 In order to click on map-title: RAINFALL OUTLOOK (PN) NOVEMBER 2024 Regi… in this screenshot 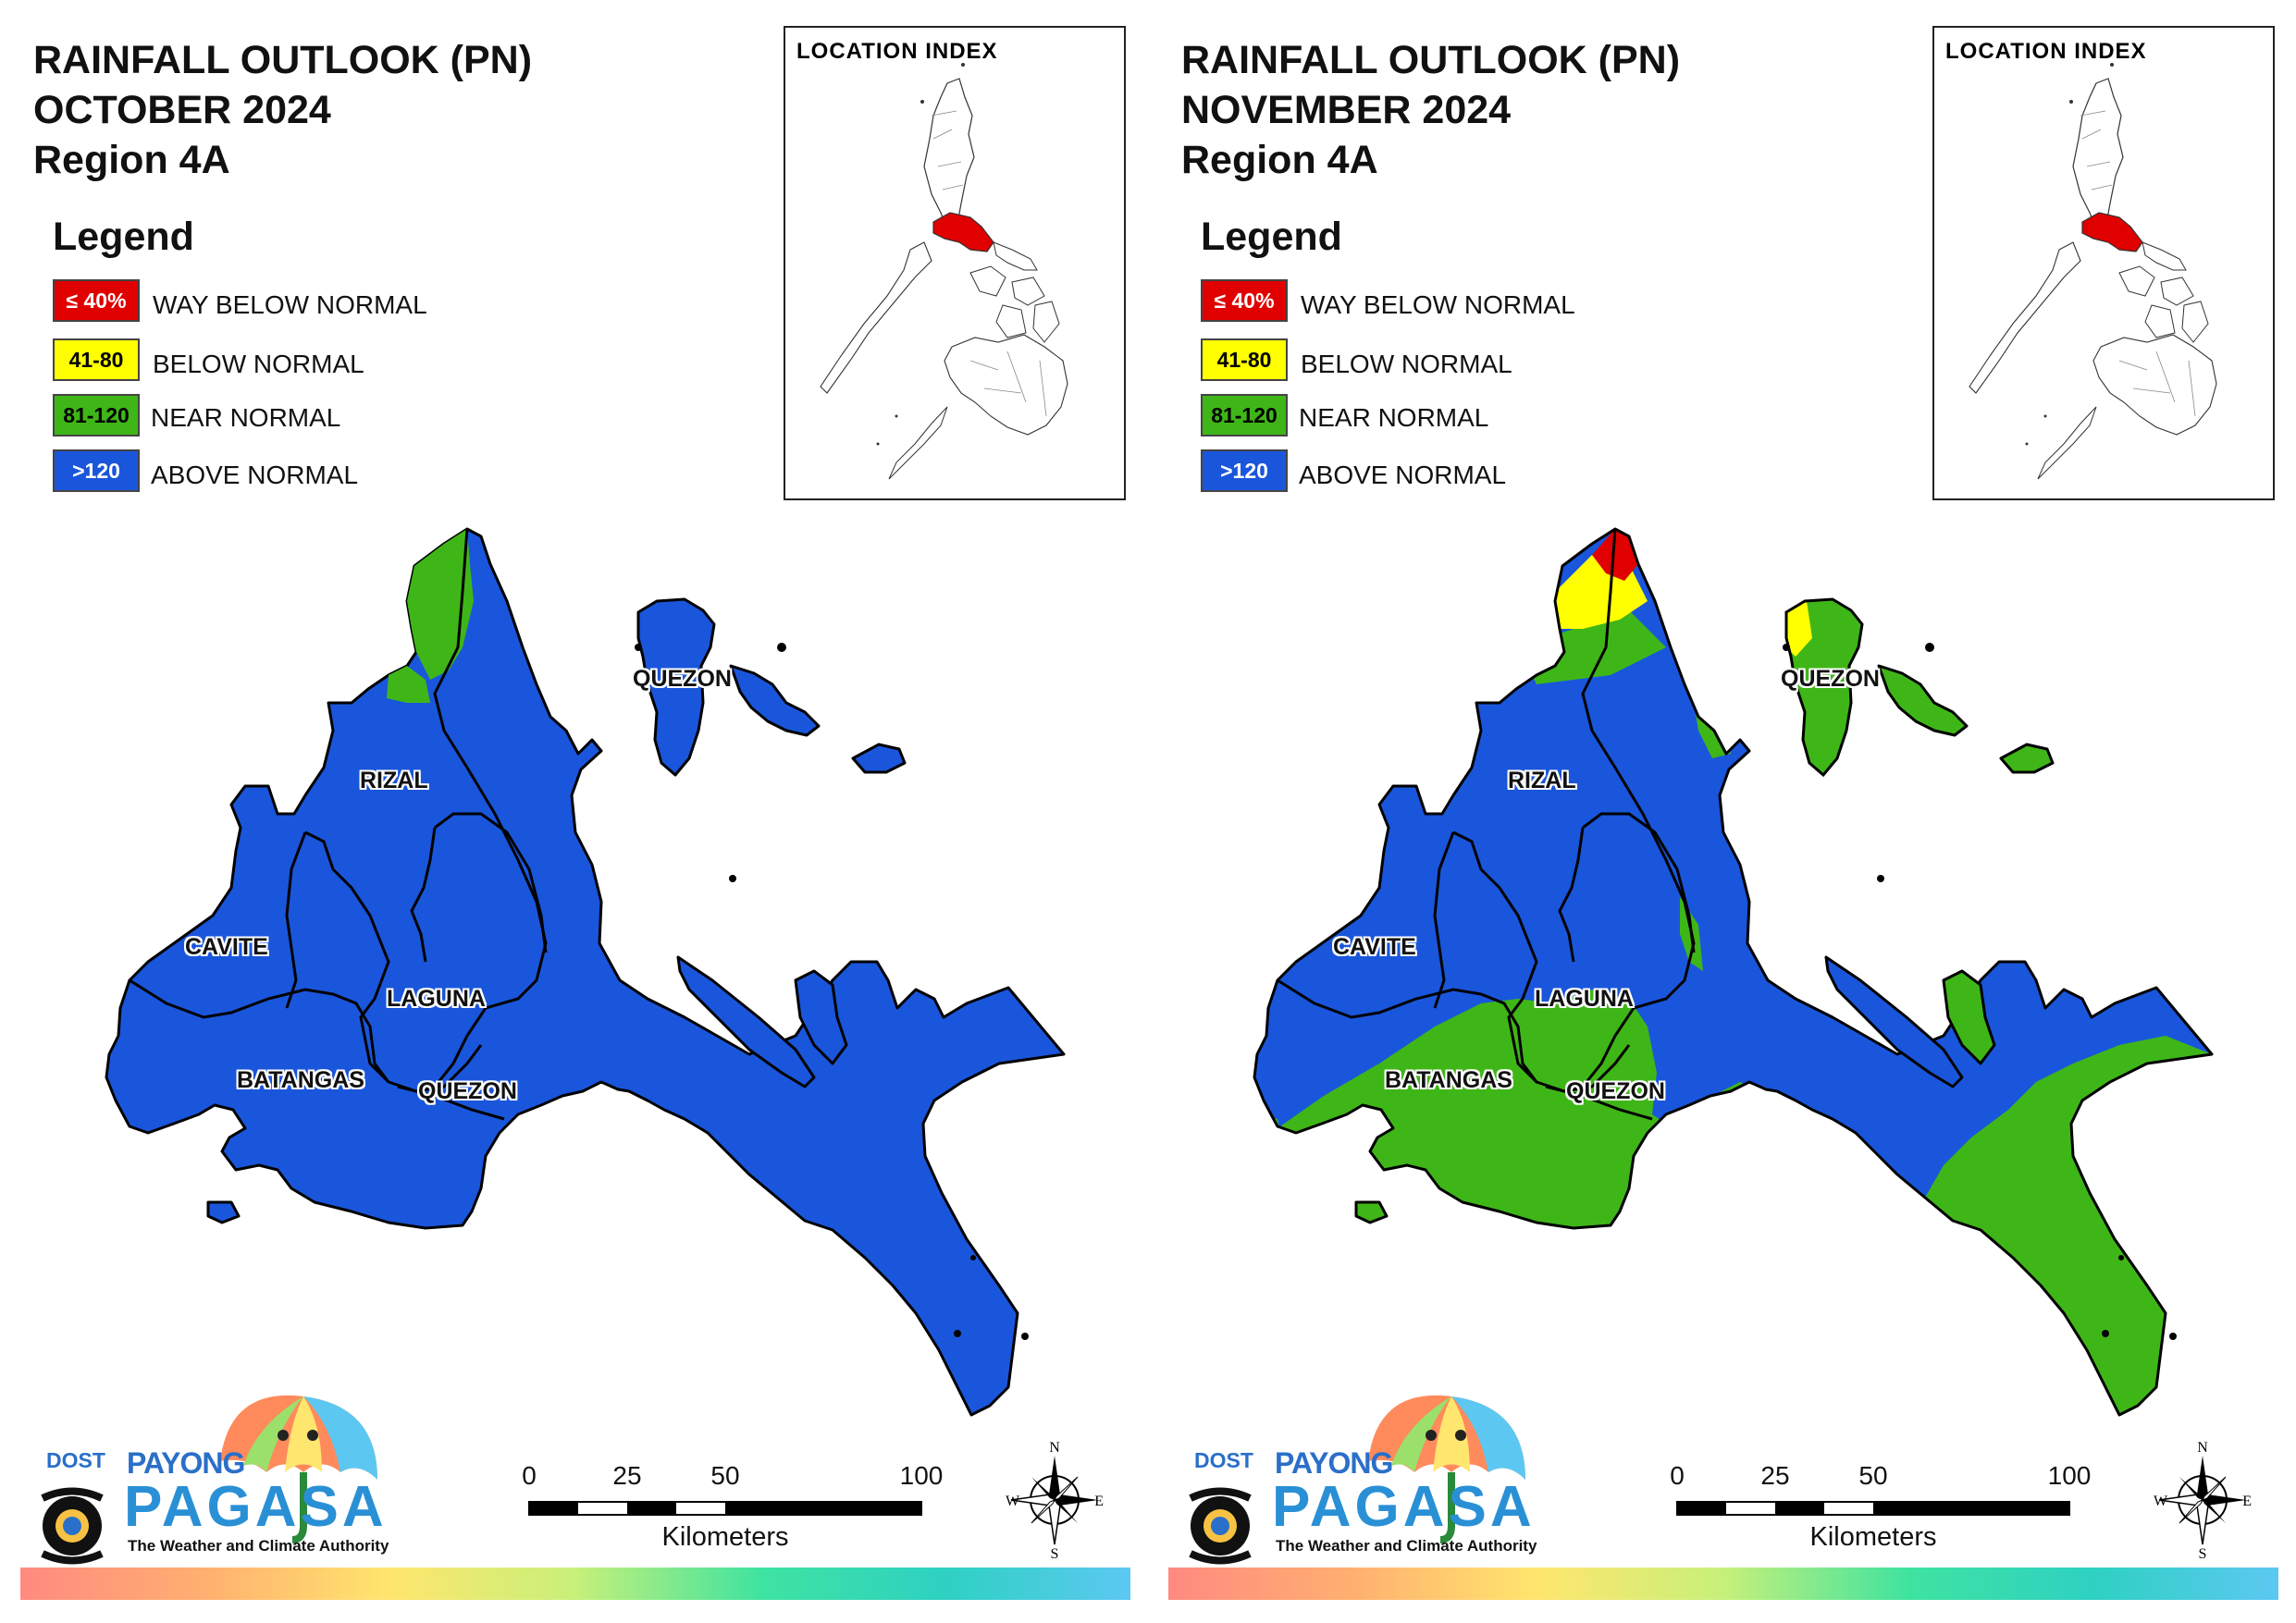, I will do `click(1430, 110)`.